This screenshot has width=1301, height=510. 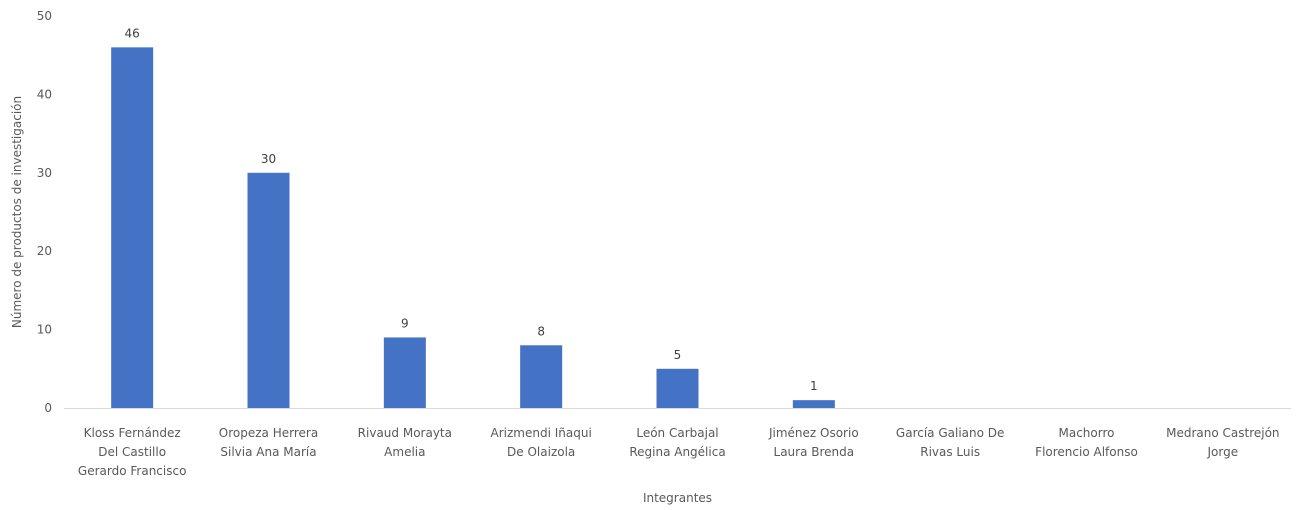 I want to click on data-label: 8, so click(x=541, y=331).